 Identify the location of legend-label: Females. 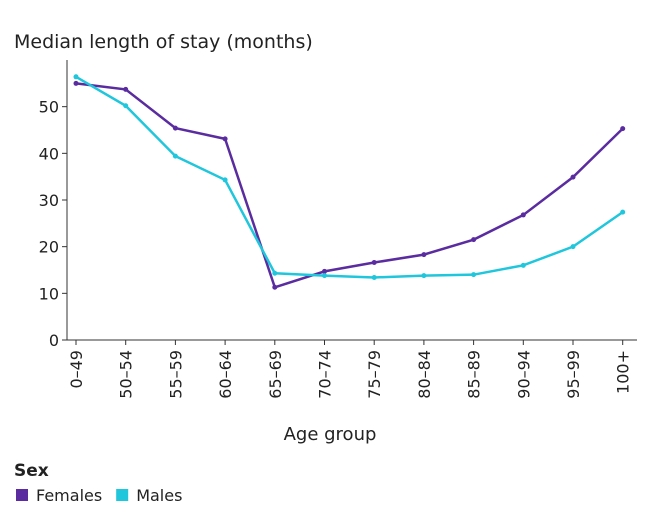
(69, 495).